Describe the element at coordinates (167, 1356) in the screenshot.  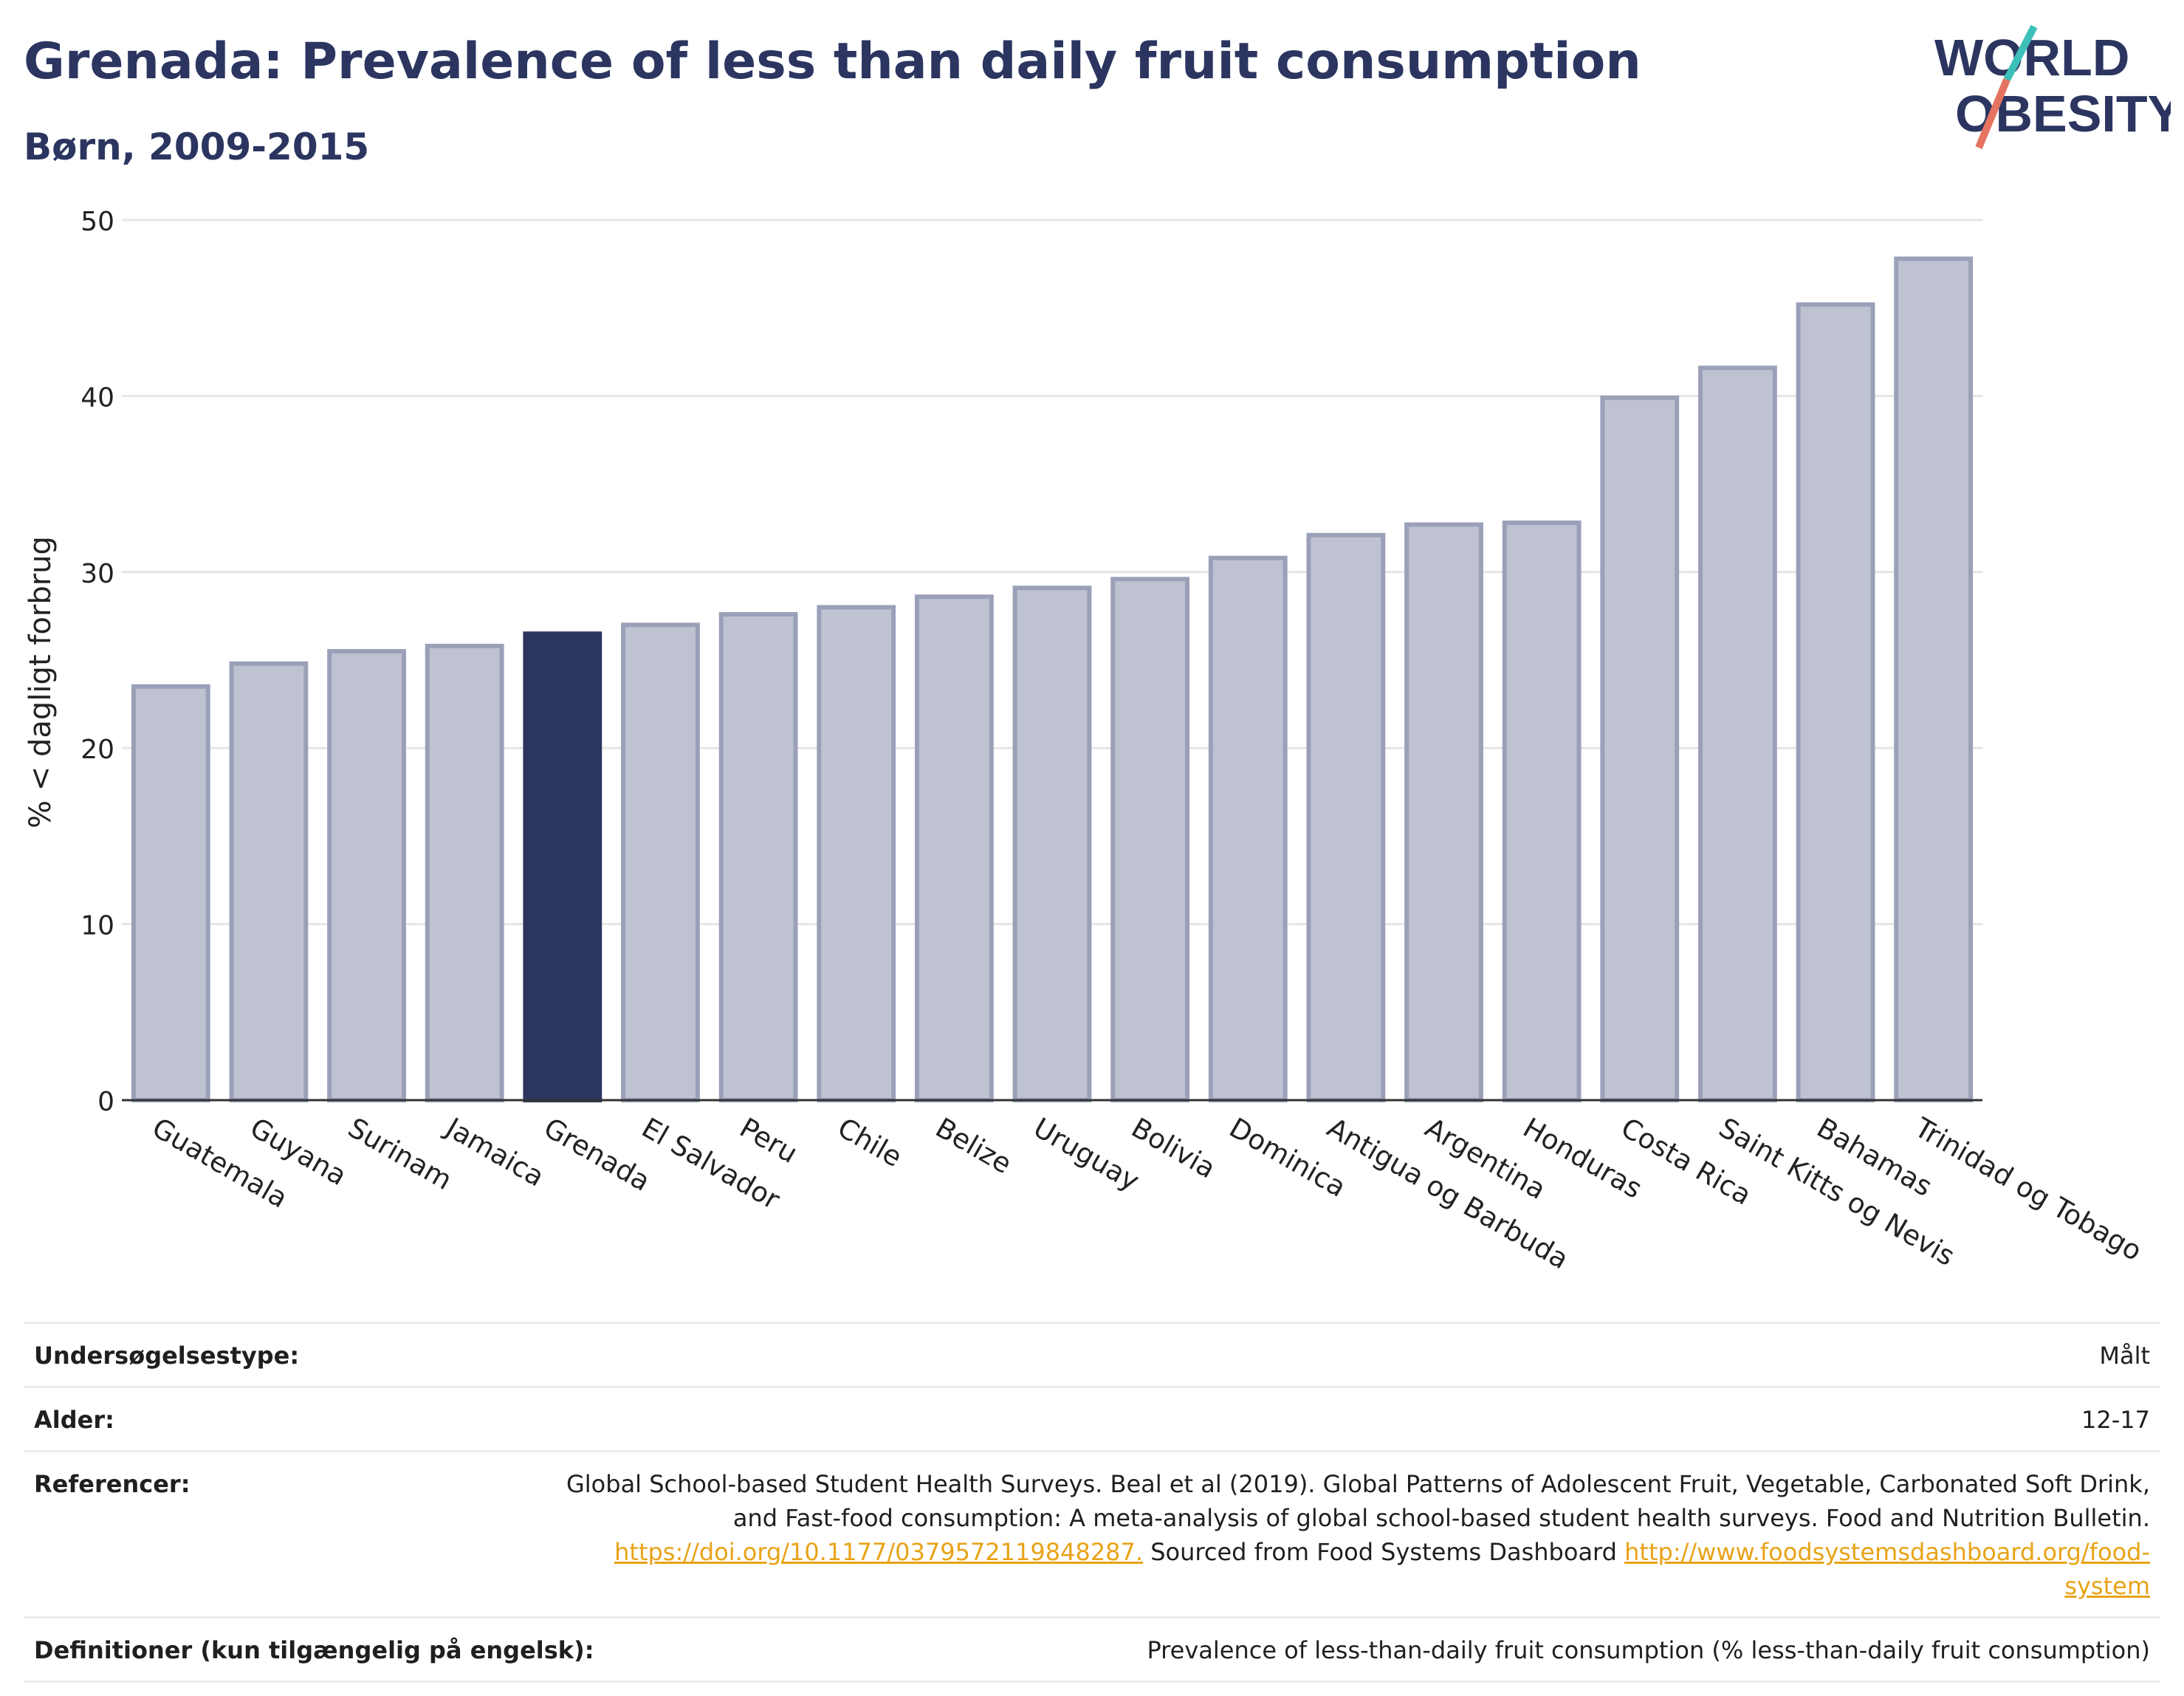
I see `meta-key: Undersøgelsestype:` at that location.